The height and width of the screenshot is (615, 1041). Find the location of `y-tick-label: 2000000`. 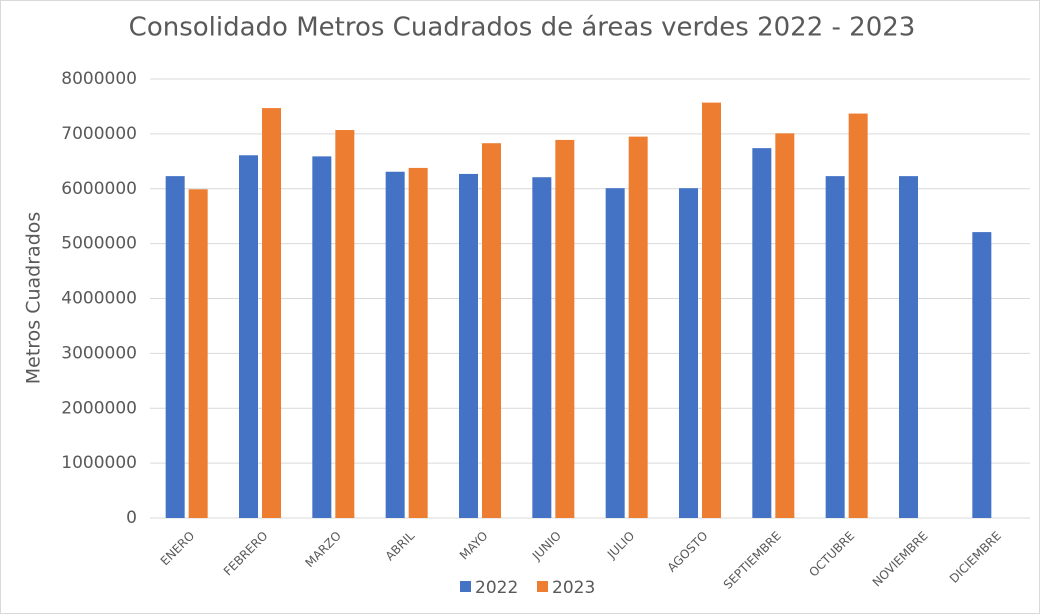

y-tick-label: 2000000 is located at coordinates (99, 408).